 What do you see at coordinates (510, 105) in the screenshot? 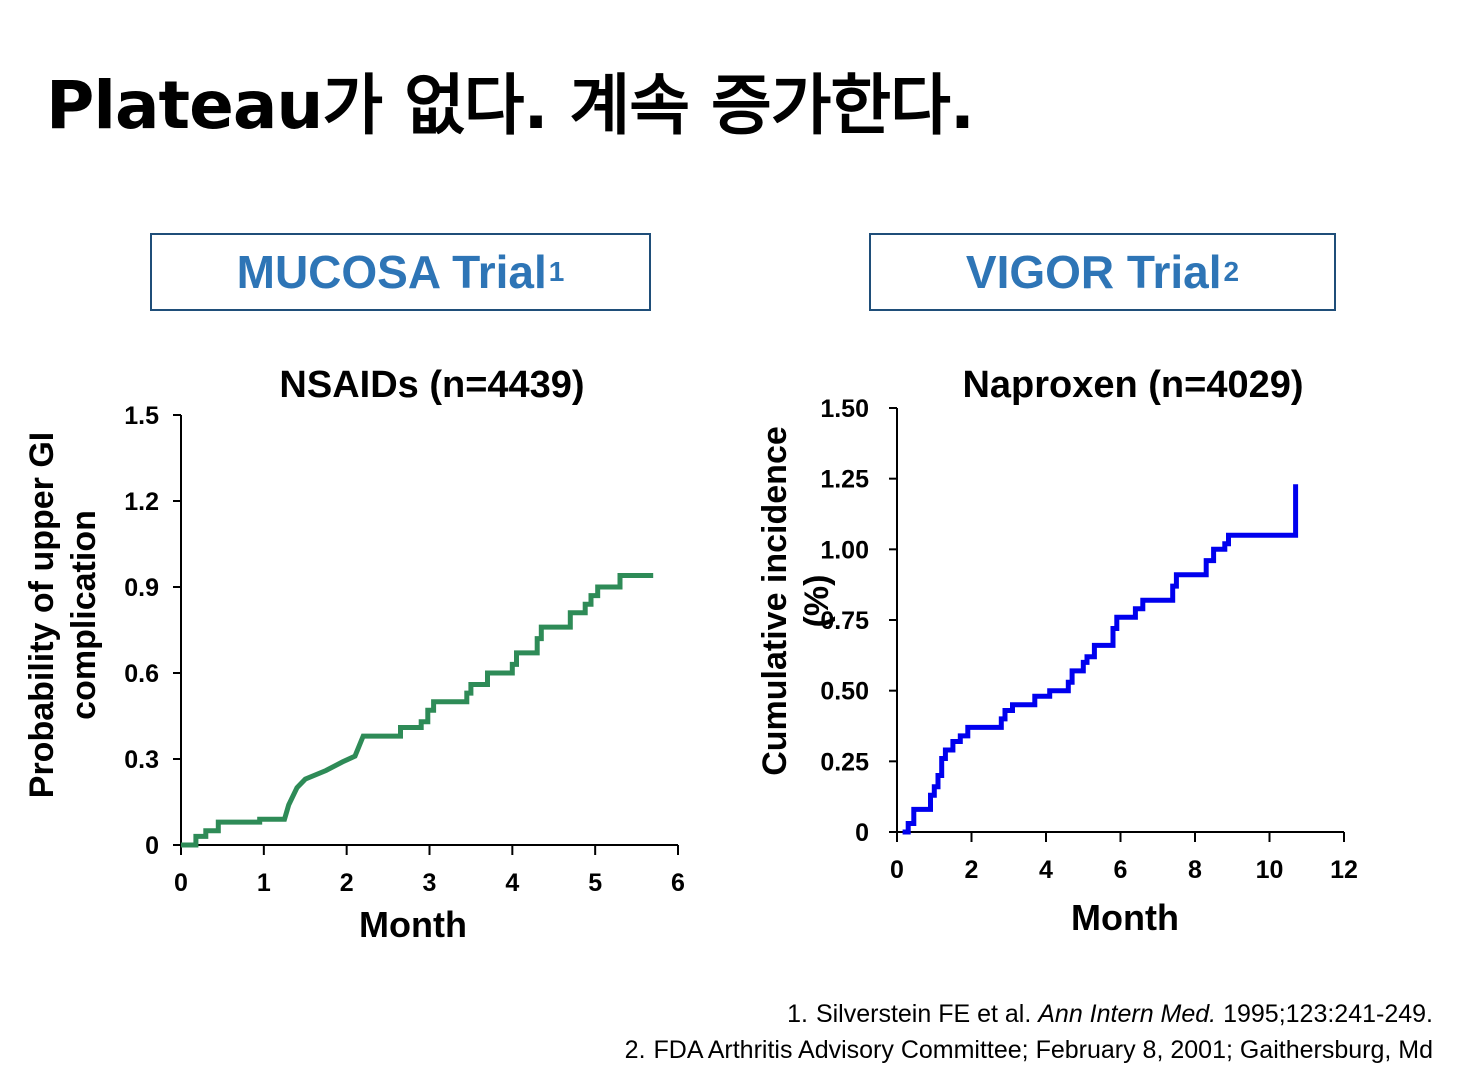
I see `slide-title: Plateau가 없다. 계속 증가한다.` at bounding box center [510, 105].